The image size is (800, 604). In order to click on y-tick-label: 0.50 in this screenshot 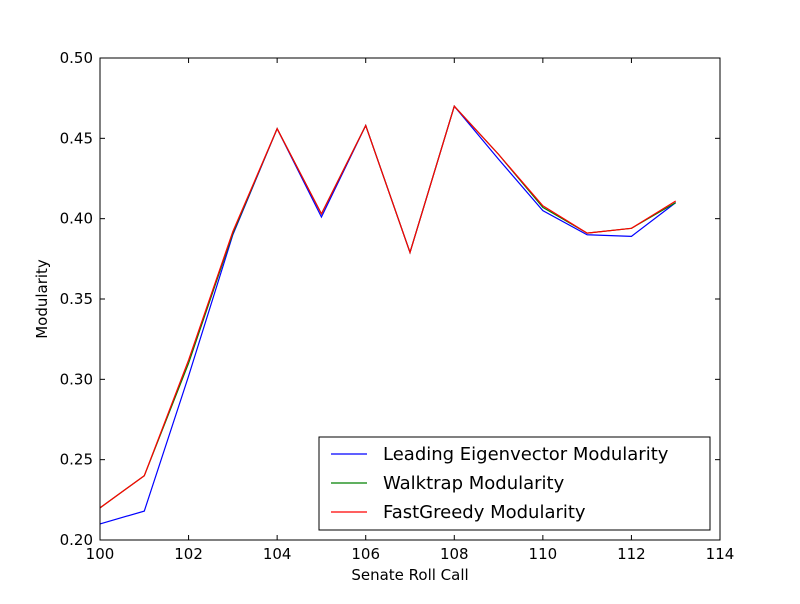, I will do `click(76, 58)`.